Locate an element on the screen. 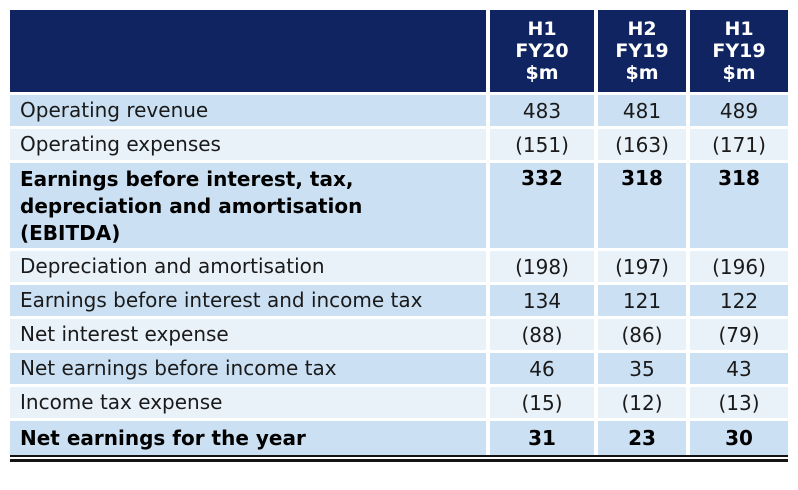  value-cell: (197) is located at coordinates (644, 268).